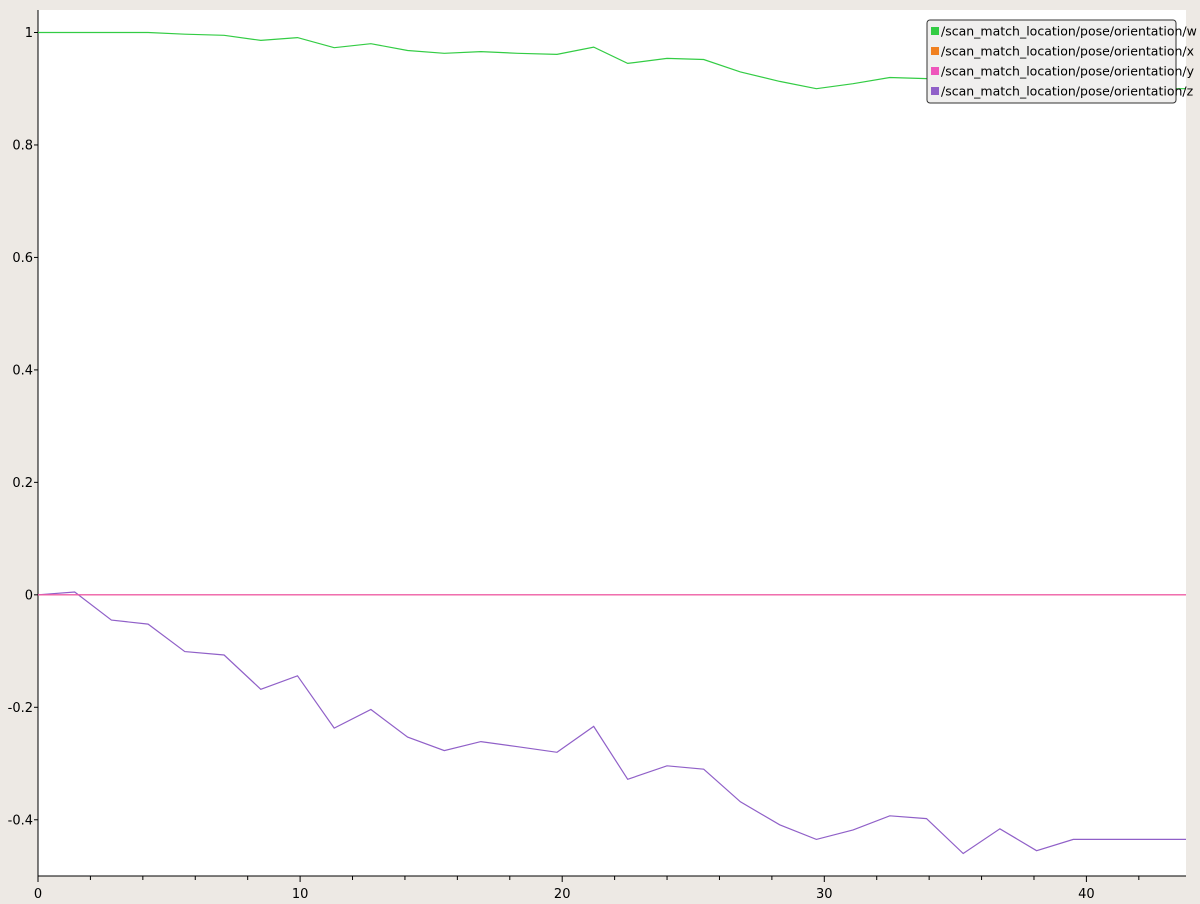 Image resolution: width=1200 pixels, height=904 pixels. What do you see at coordinates (22, 145) in the screenshot?
I see `y-tick-label: 0.8` at bounding box center [22, 145].